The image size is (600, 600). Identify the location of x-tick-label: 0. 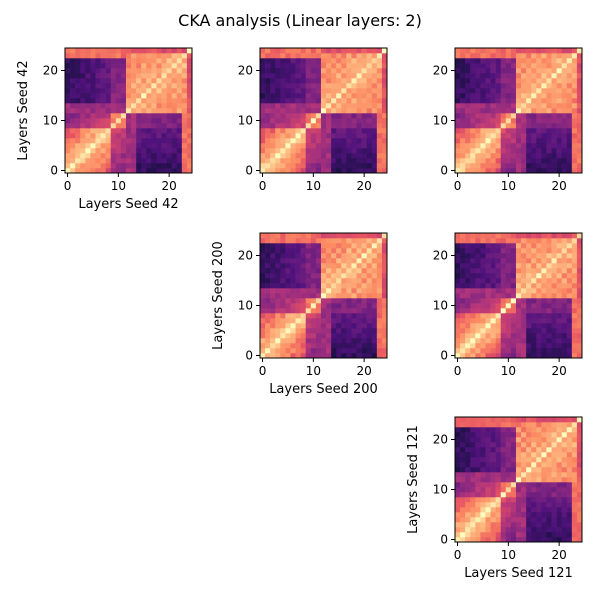
(263, 186).